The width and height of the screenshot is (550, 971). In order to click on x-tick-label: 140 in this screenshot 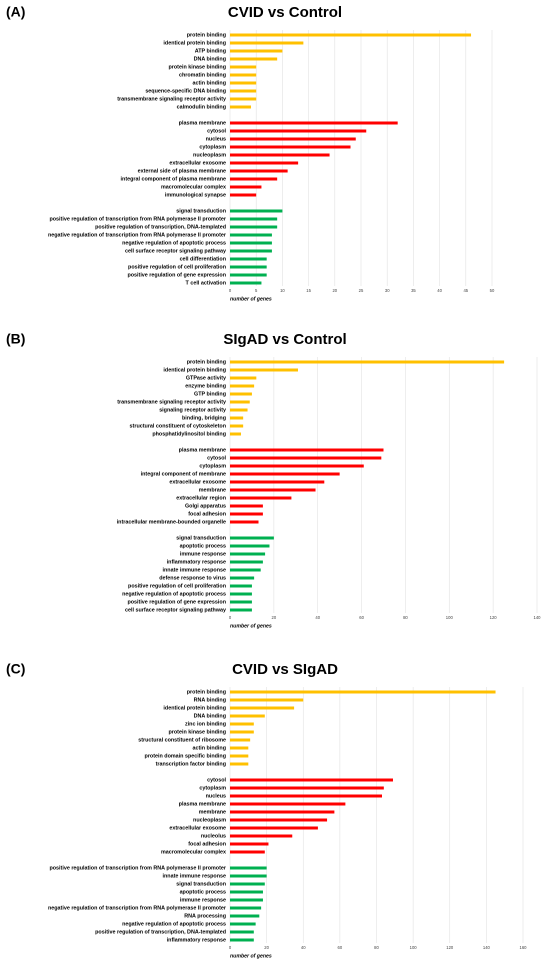, I will do `click(538, 617)`.